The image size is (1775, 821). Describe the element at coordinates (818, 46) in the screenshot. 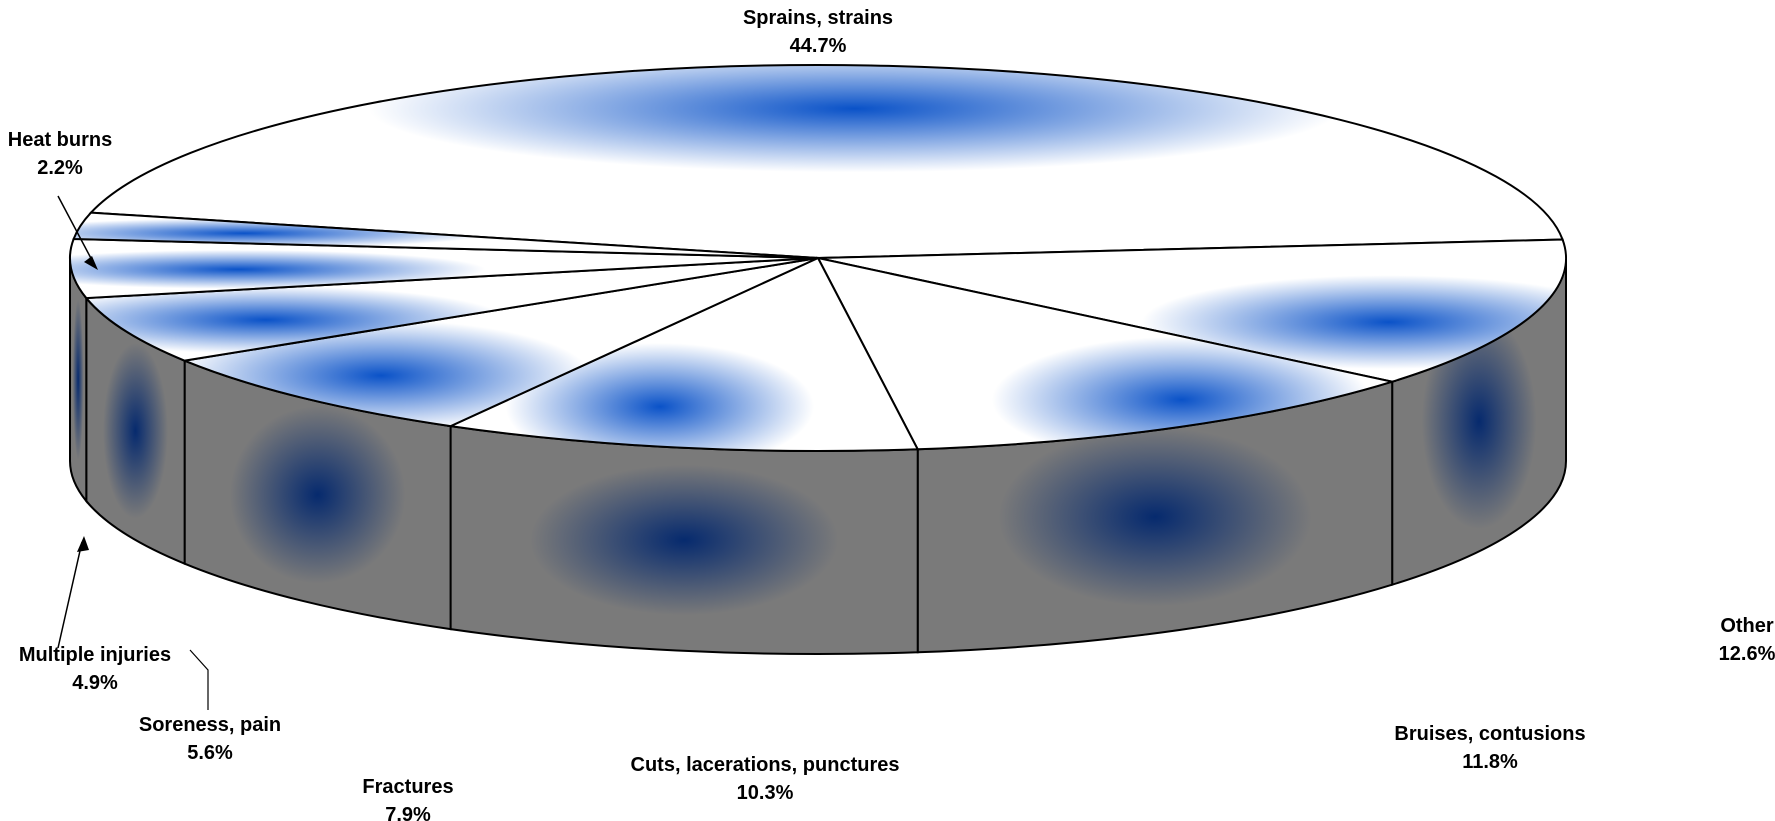

I see `slice-value: 44.7%` at that location.